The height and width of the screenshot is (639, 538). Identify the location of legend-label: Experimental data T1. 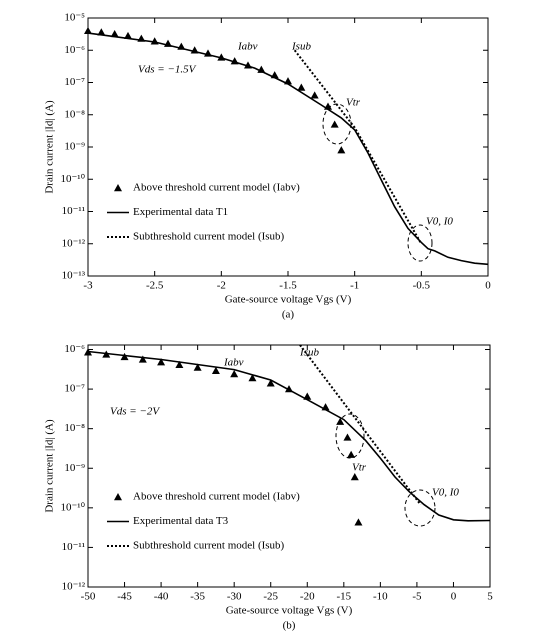
(180, 212).